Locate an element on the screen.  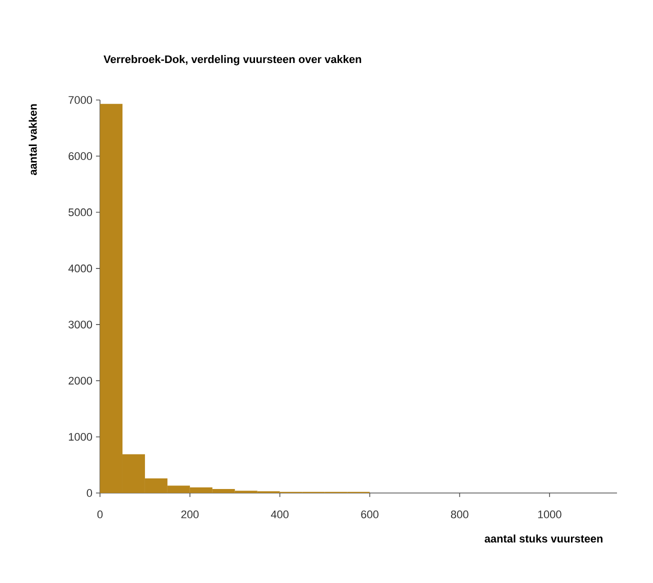
y-tick-label: 2000 is located at coordinates (80, 380).